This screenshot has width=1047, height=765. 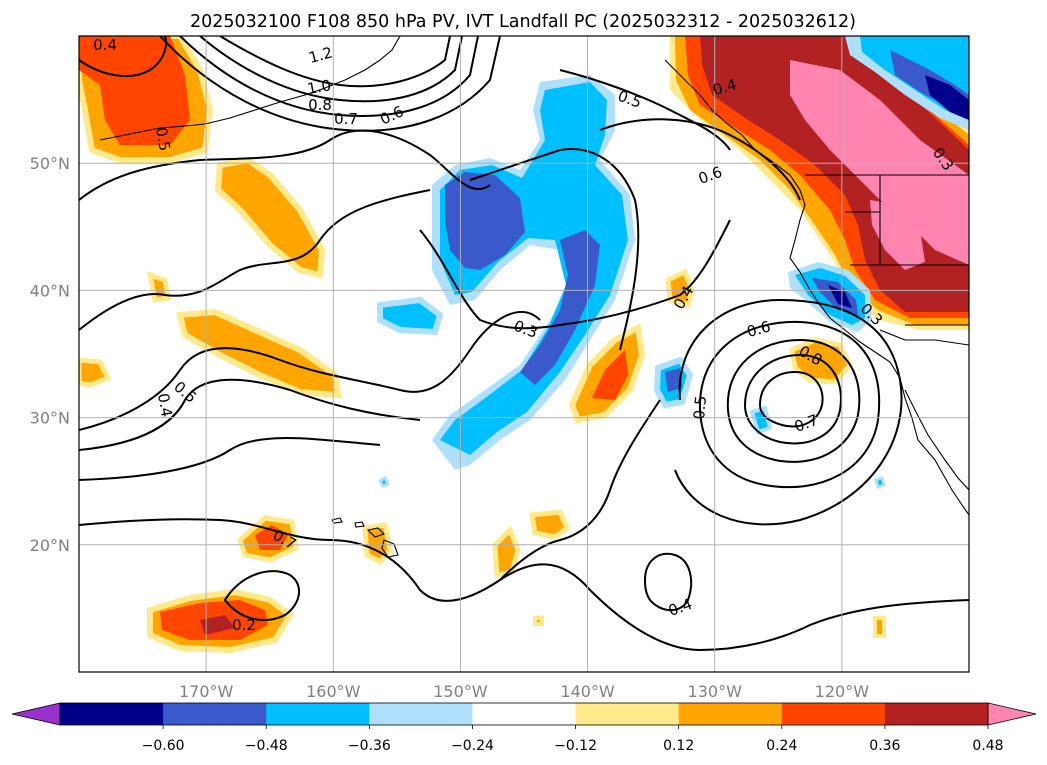 I want to click on lon-tick-label: 160°W, so click(x=333, y=691).